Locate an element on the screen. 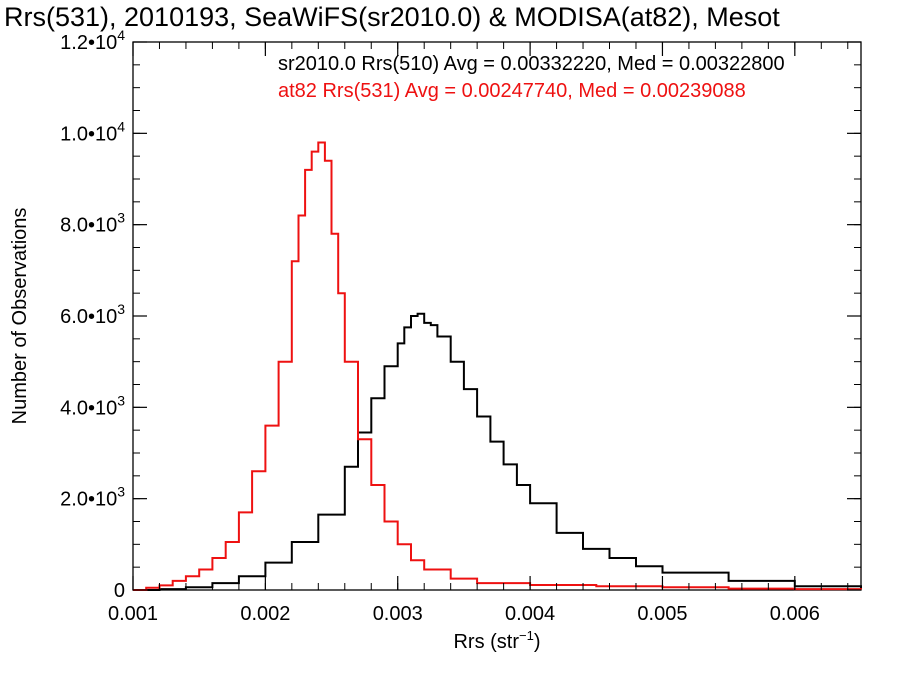 The width and height of the screenshot is (900, 675). x-axis-label: Rrs (str−1) is located at coordinates (496, 640).